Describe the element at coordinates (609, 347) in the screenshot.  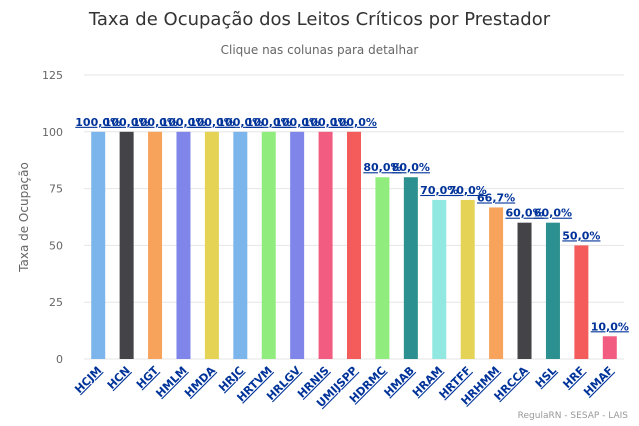
I see `bar-hmaf` at that location.